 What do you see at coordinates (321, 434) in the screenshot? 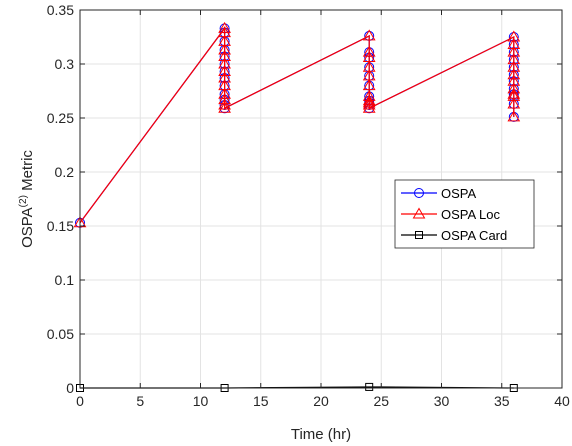
I see `x-axis-title: Time (hr)` at bounding box center [321, 434].